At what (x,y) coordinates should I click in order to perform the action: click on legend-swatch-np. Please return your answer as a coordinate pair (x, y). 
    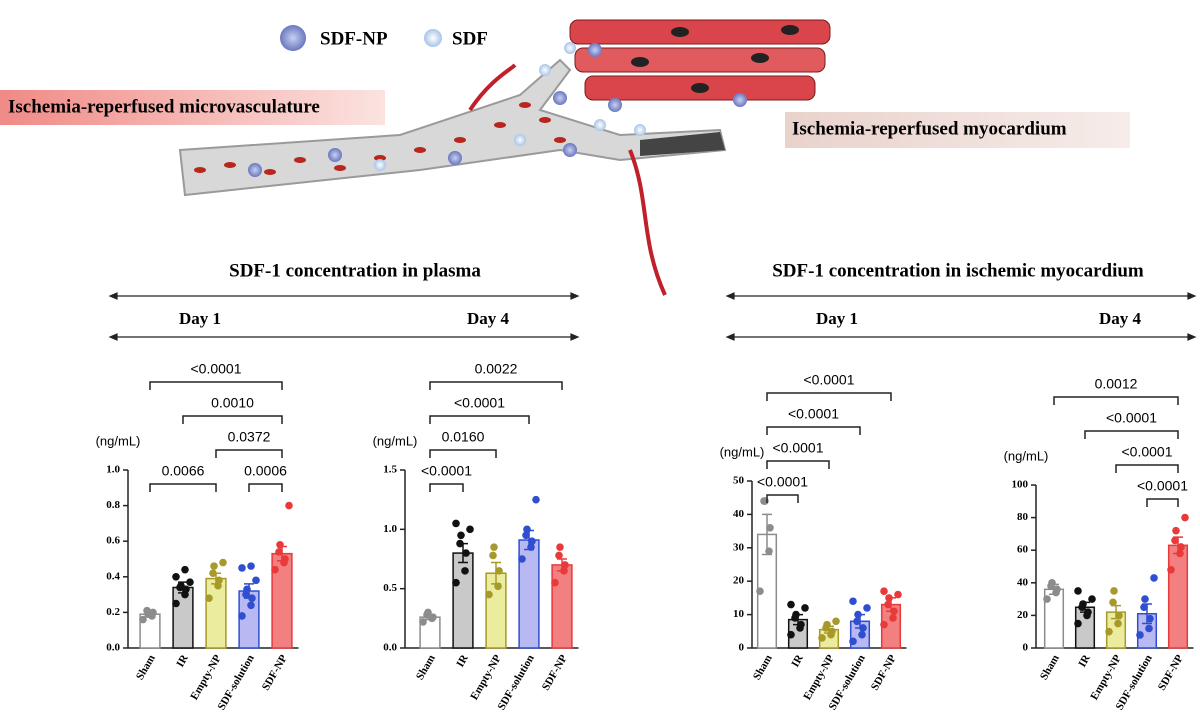
    Looking at the image, I should click on (293, 38).